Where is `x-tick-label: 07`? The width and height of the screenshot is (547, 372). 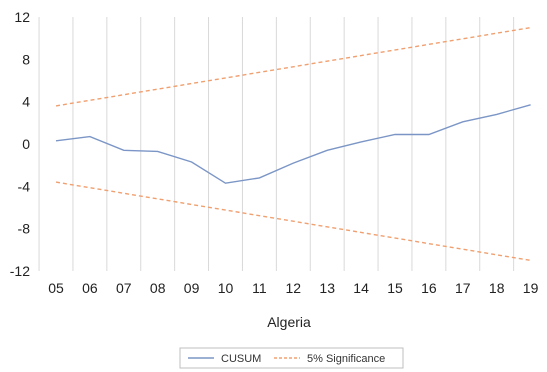
x-tick-label: 07 is located at coordinates (124, 288).